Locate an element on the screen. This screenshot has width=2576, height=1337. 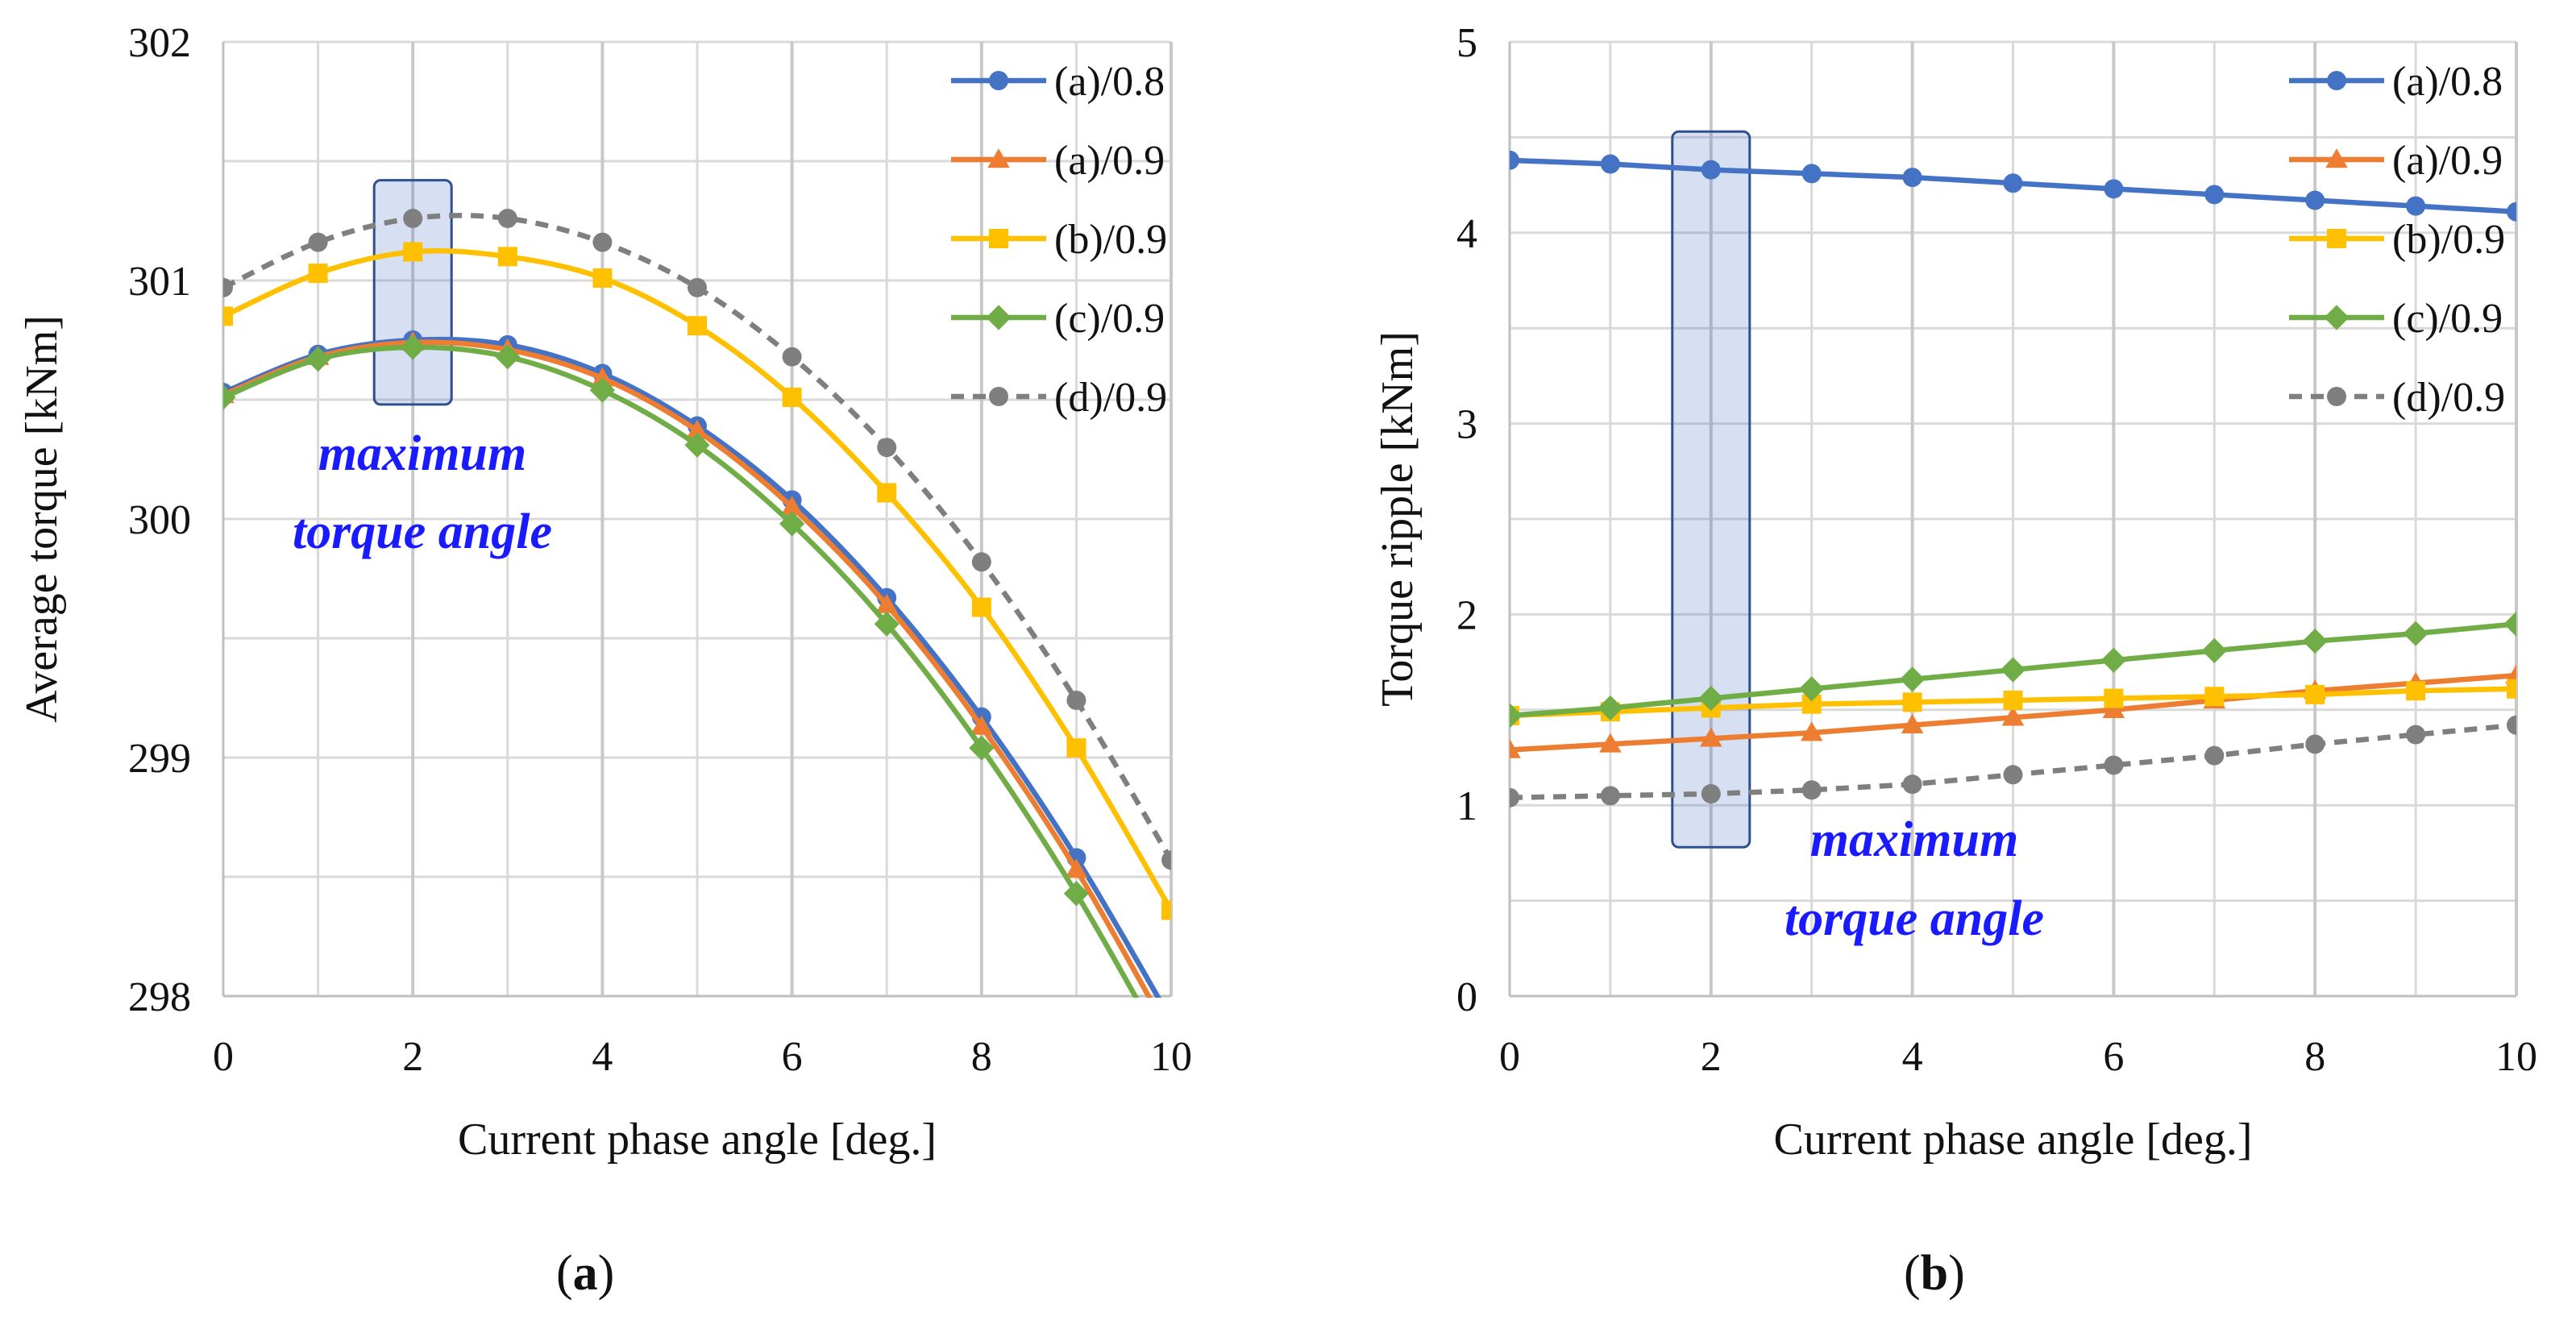
legend-label: (c)/0.9 is located at coordinates (2447, 319).